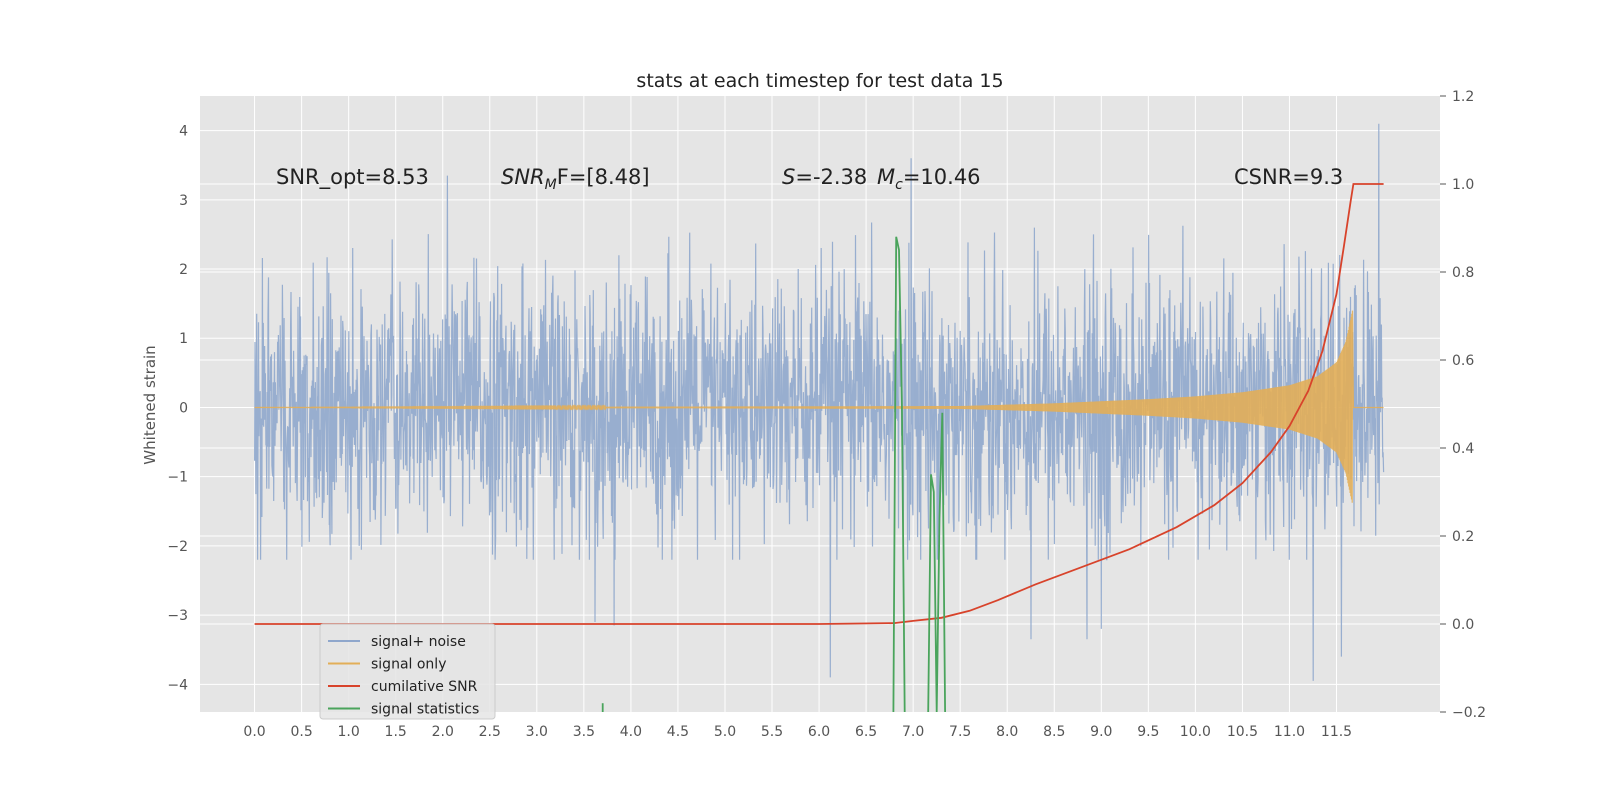  What do you see at coordinates (772, 732) in the screenshot?
I see `x-tick-label: 5.5` at bounding box center [772, 732].